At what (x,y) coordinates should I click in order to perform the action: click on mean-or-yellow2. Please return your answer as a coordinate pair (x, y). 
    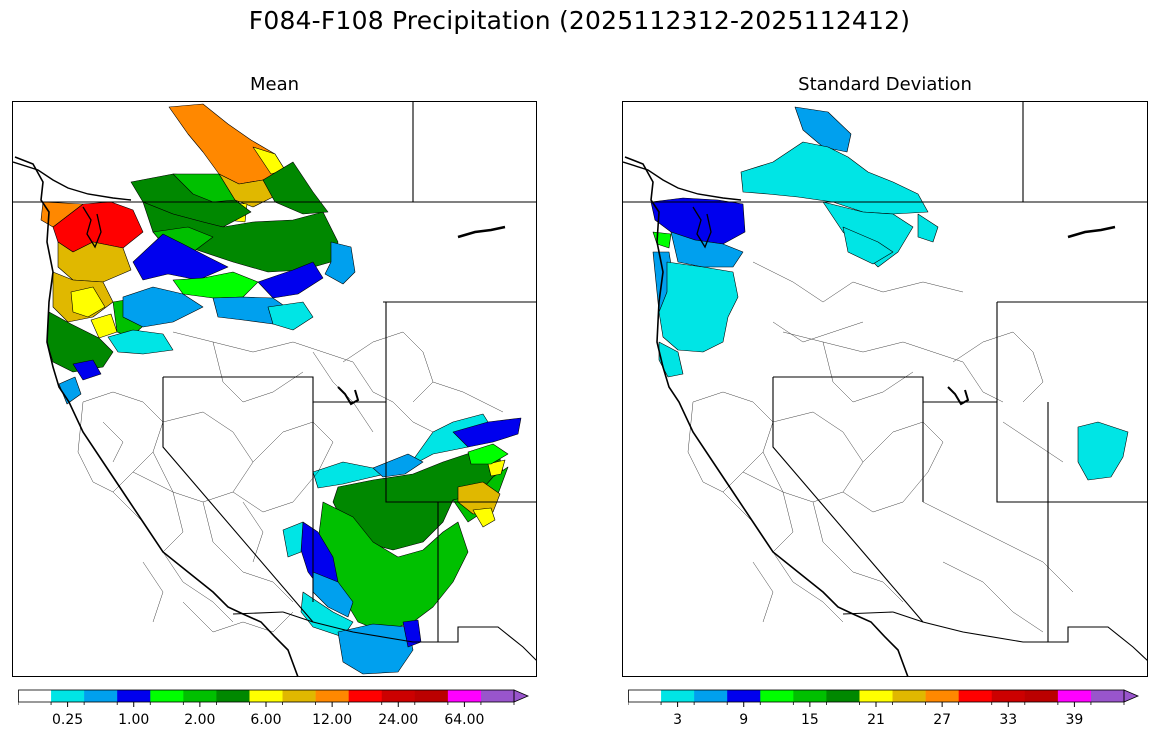
    Looking at the image, I should click on (104, 326).